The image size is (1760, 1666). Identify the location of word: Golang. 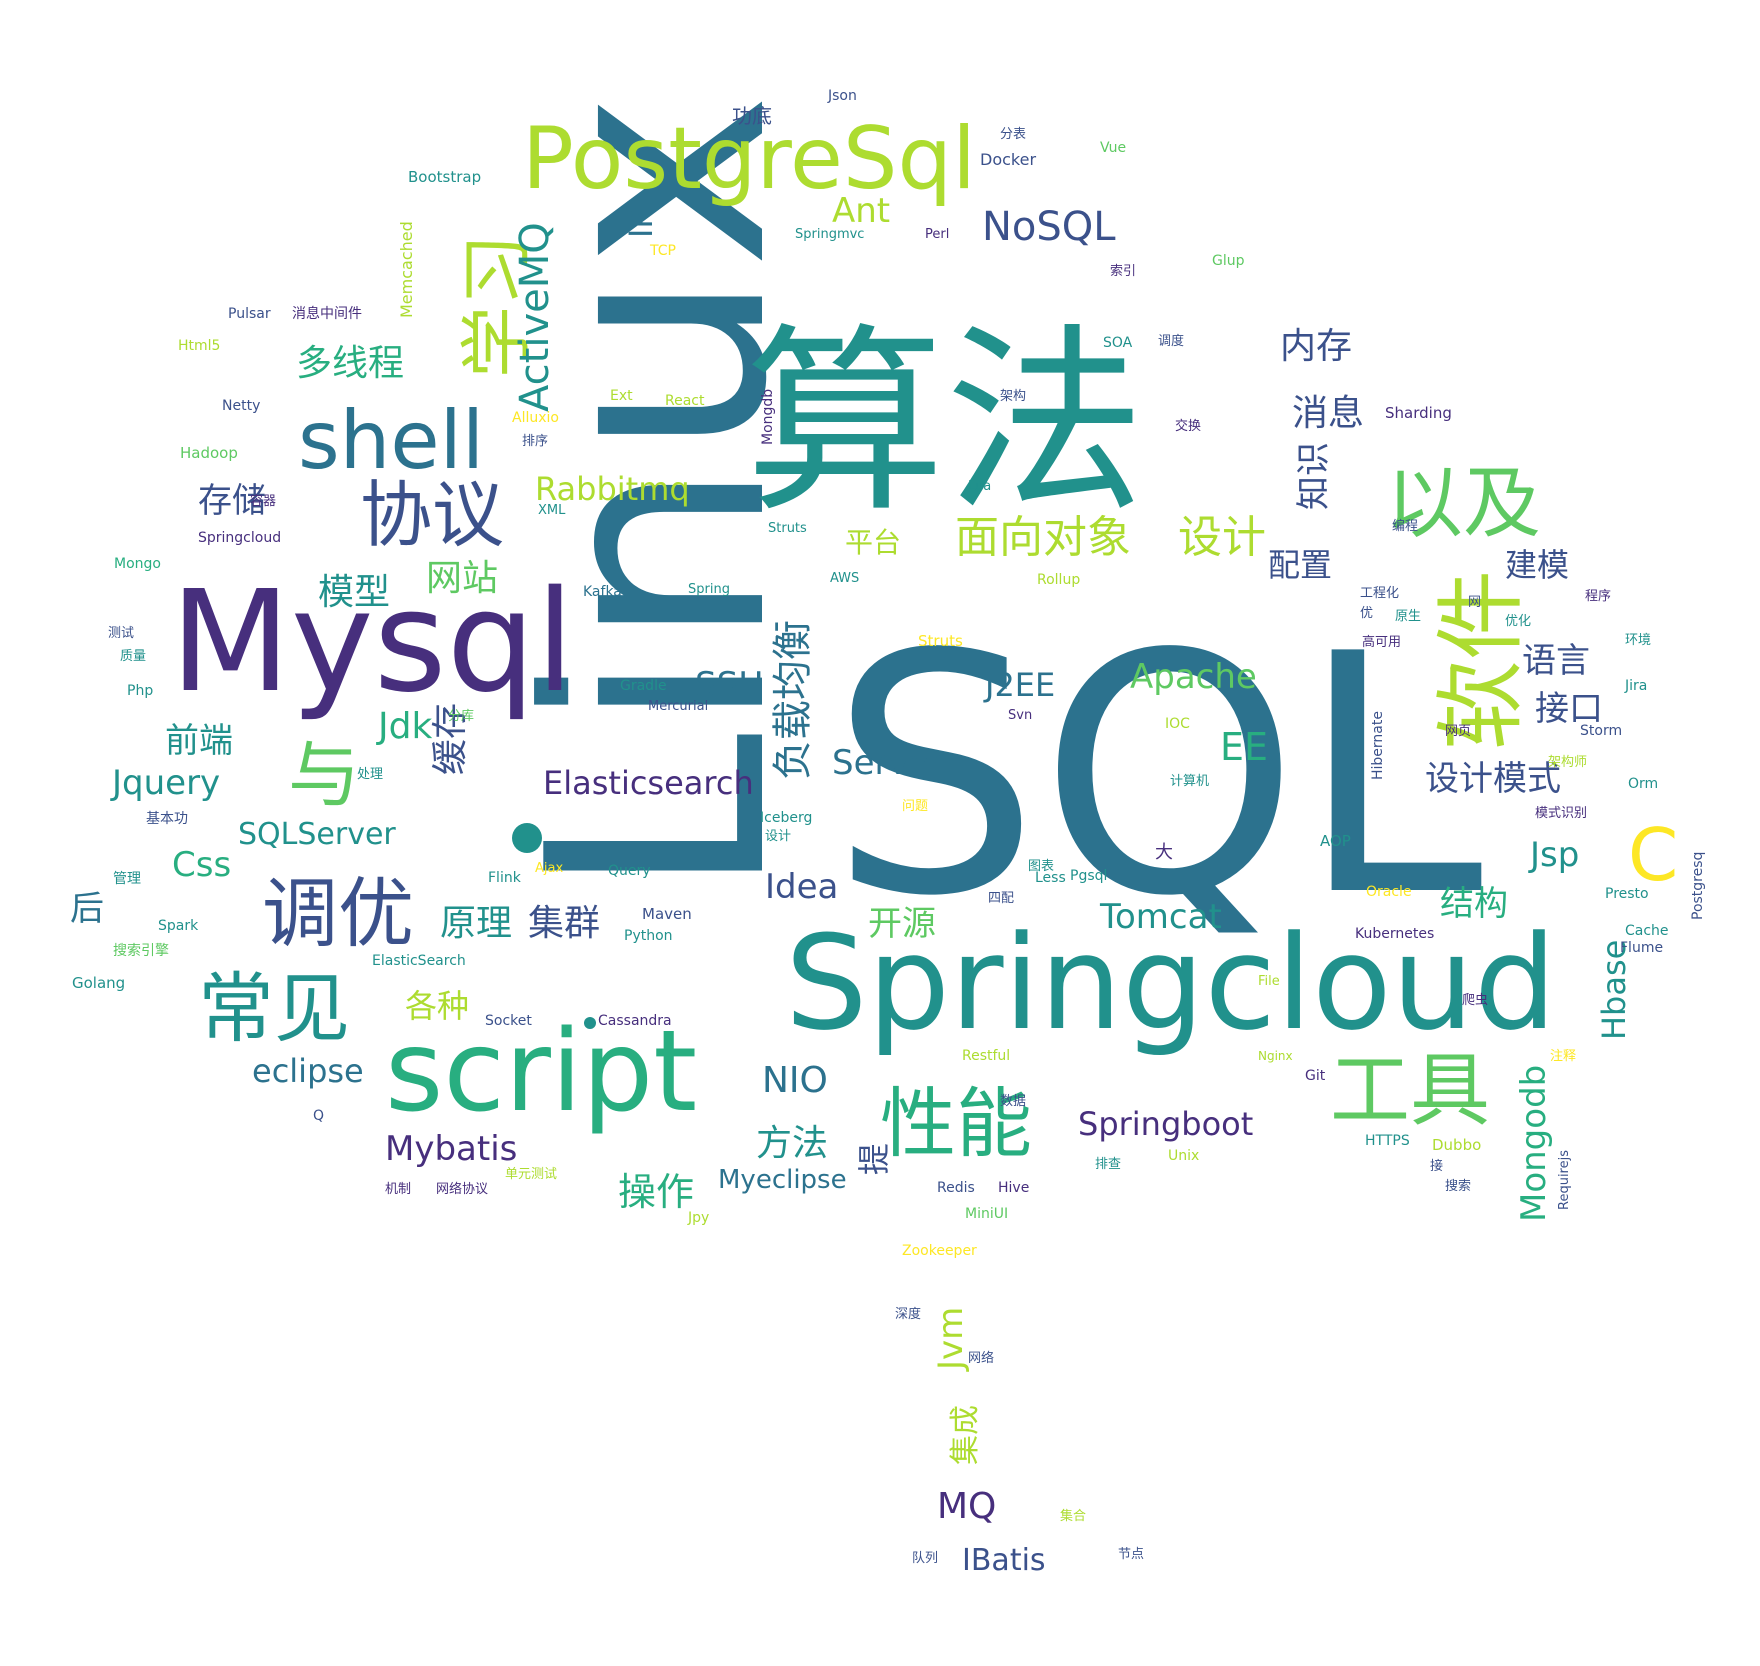
(98, 983).